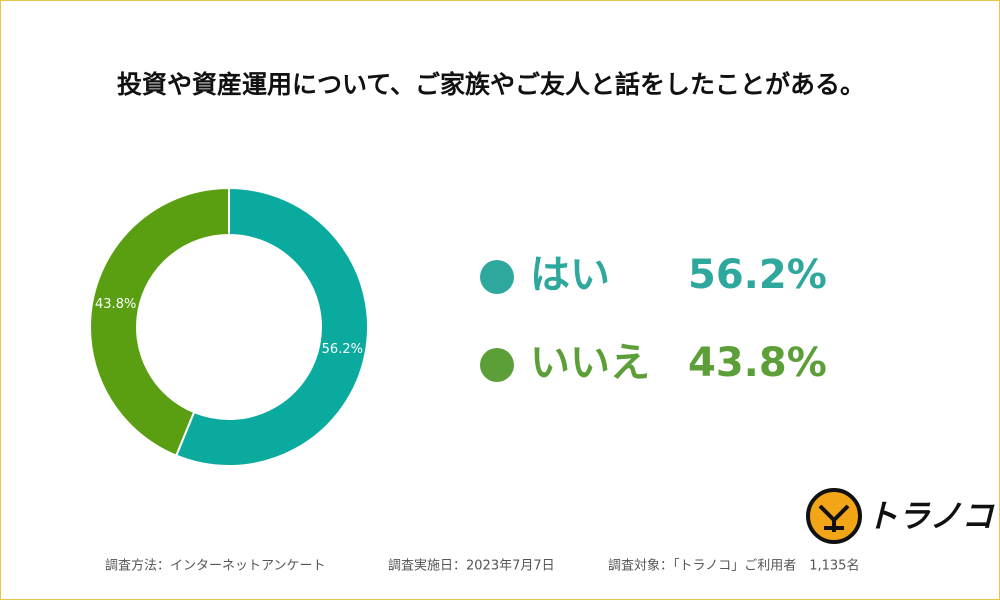 This screenshot has width=1000, height=600. Describe the element at coordinates (342, 349) in the screenshot. I see `data-label: 56.2%` at that location.